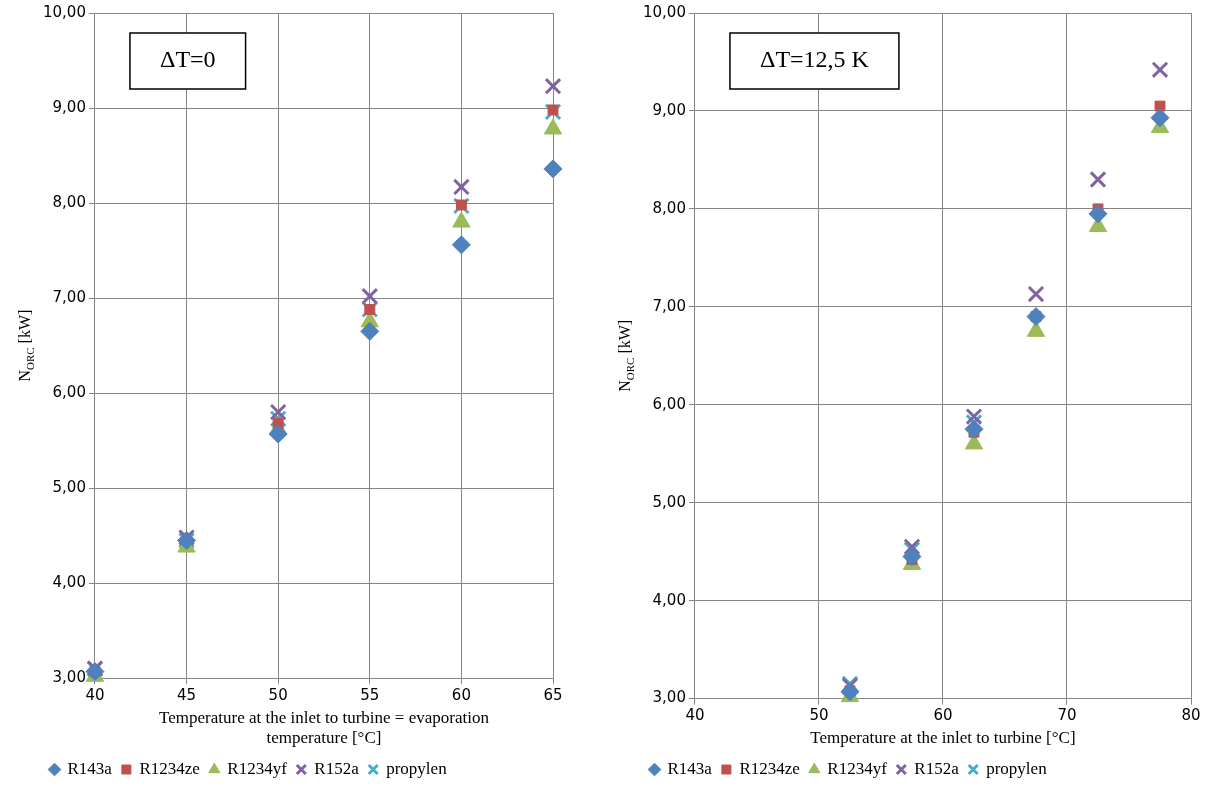 This screenshot has height=792, width=1213. What do you see at coordinates (1191, 715) in the screenshot?
I see `x-tick-label: 80` at bounding box center [1191, 715].